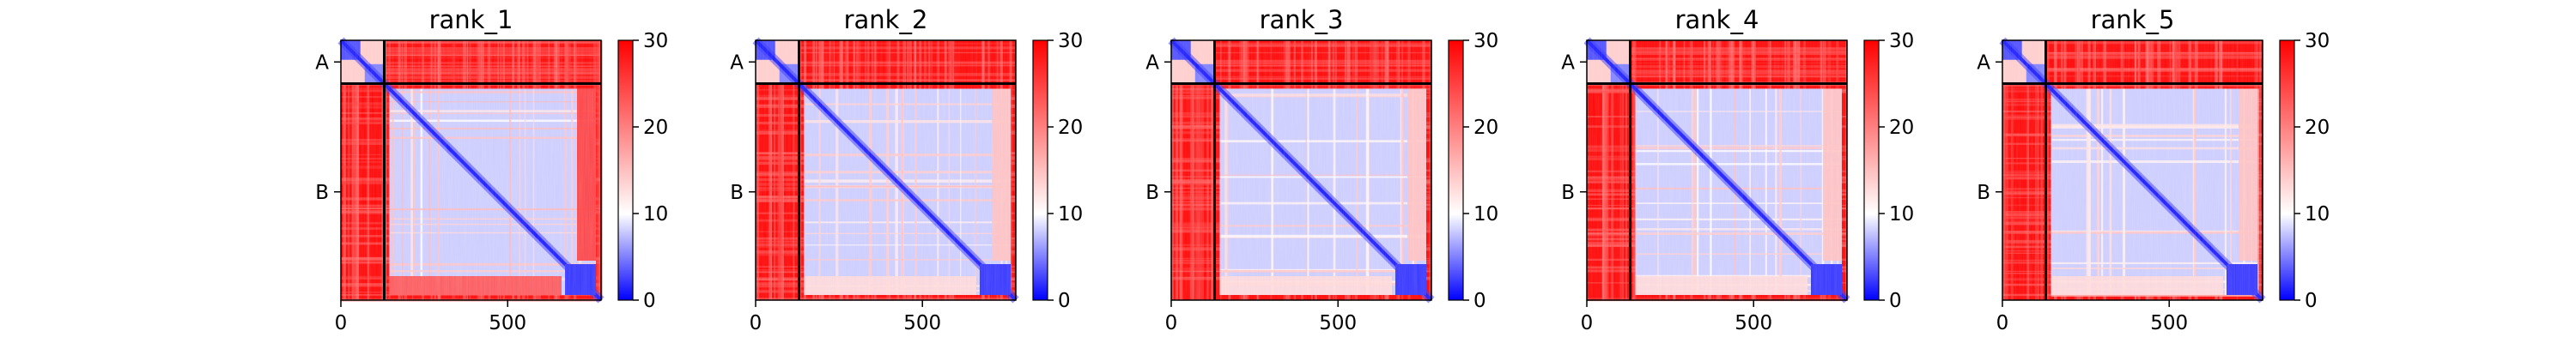 The image size is (2576, 343). What do you see at coordinates (1302, 19) in the screenshot?
I see `panel-title: rank_3` at bounding box center [1302, 19].